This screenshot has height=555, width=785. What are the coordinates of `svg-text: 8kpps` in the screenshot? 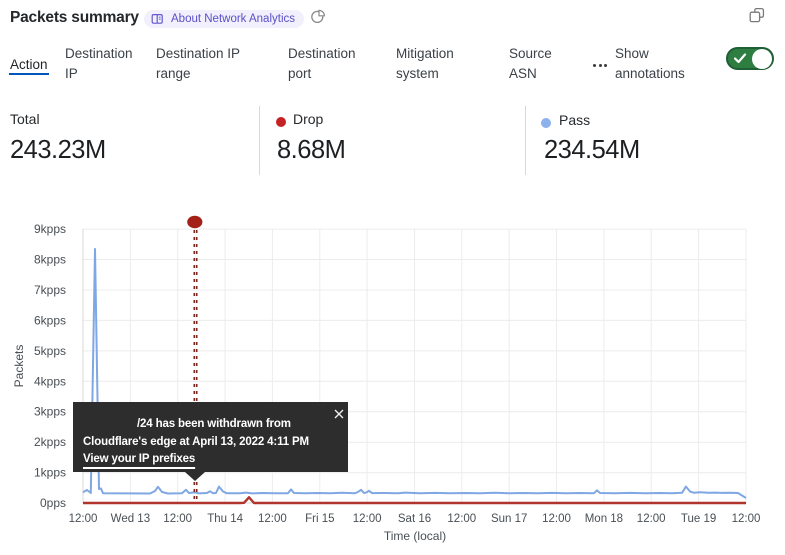 It's located at (50, 260).